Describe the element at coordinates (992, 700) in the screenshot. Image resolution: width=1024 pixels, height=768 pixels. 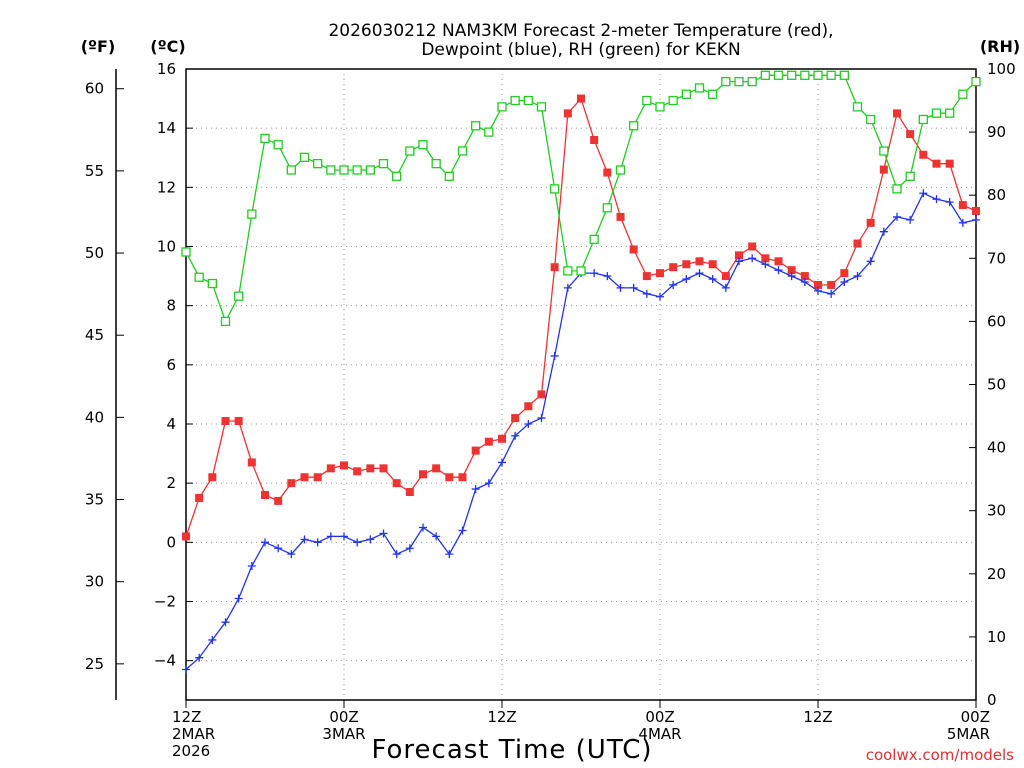
I see `rh-tick-label: 0` at that location.